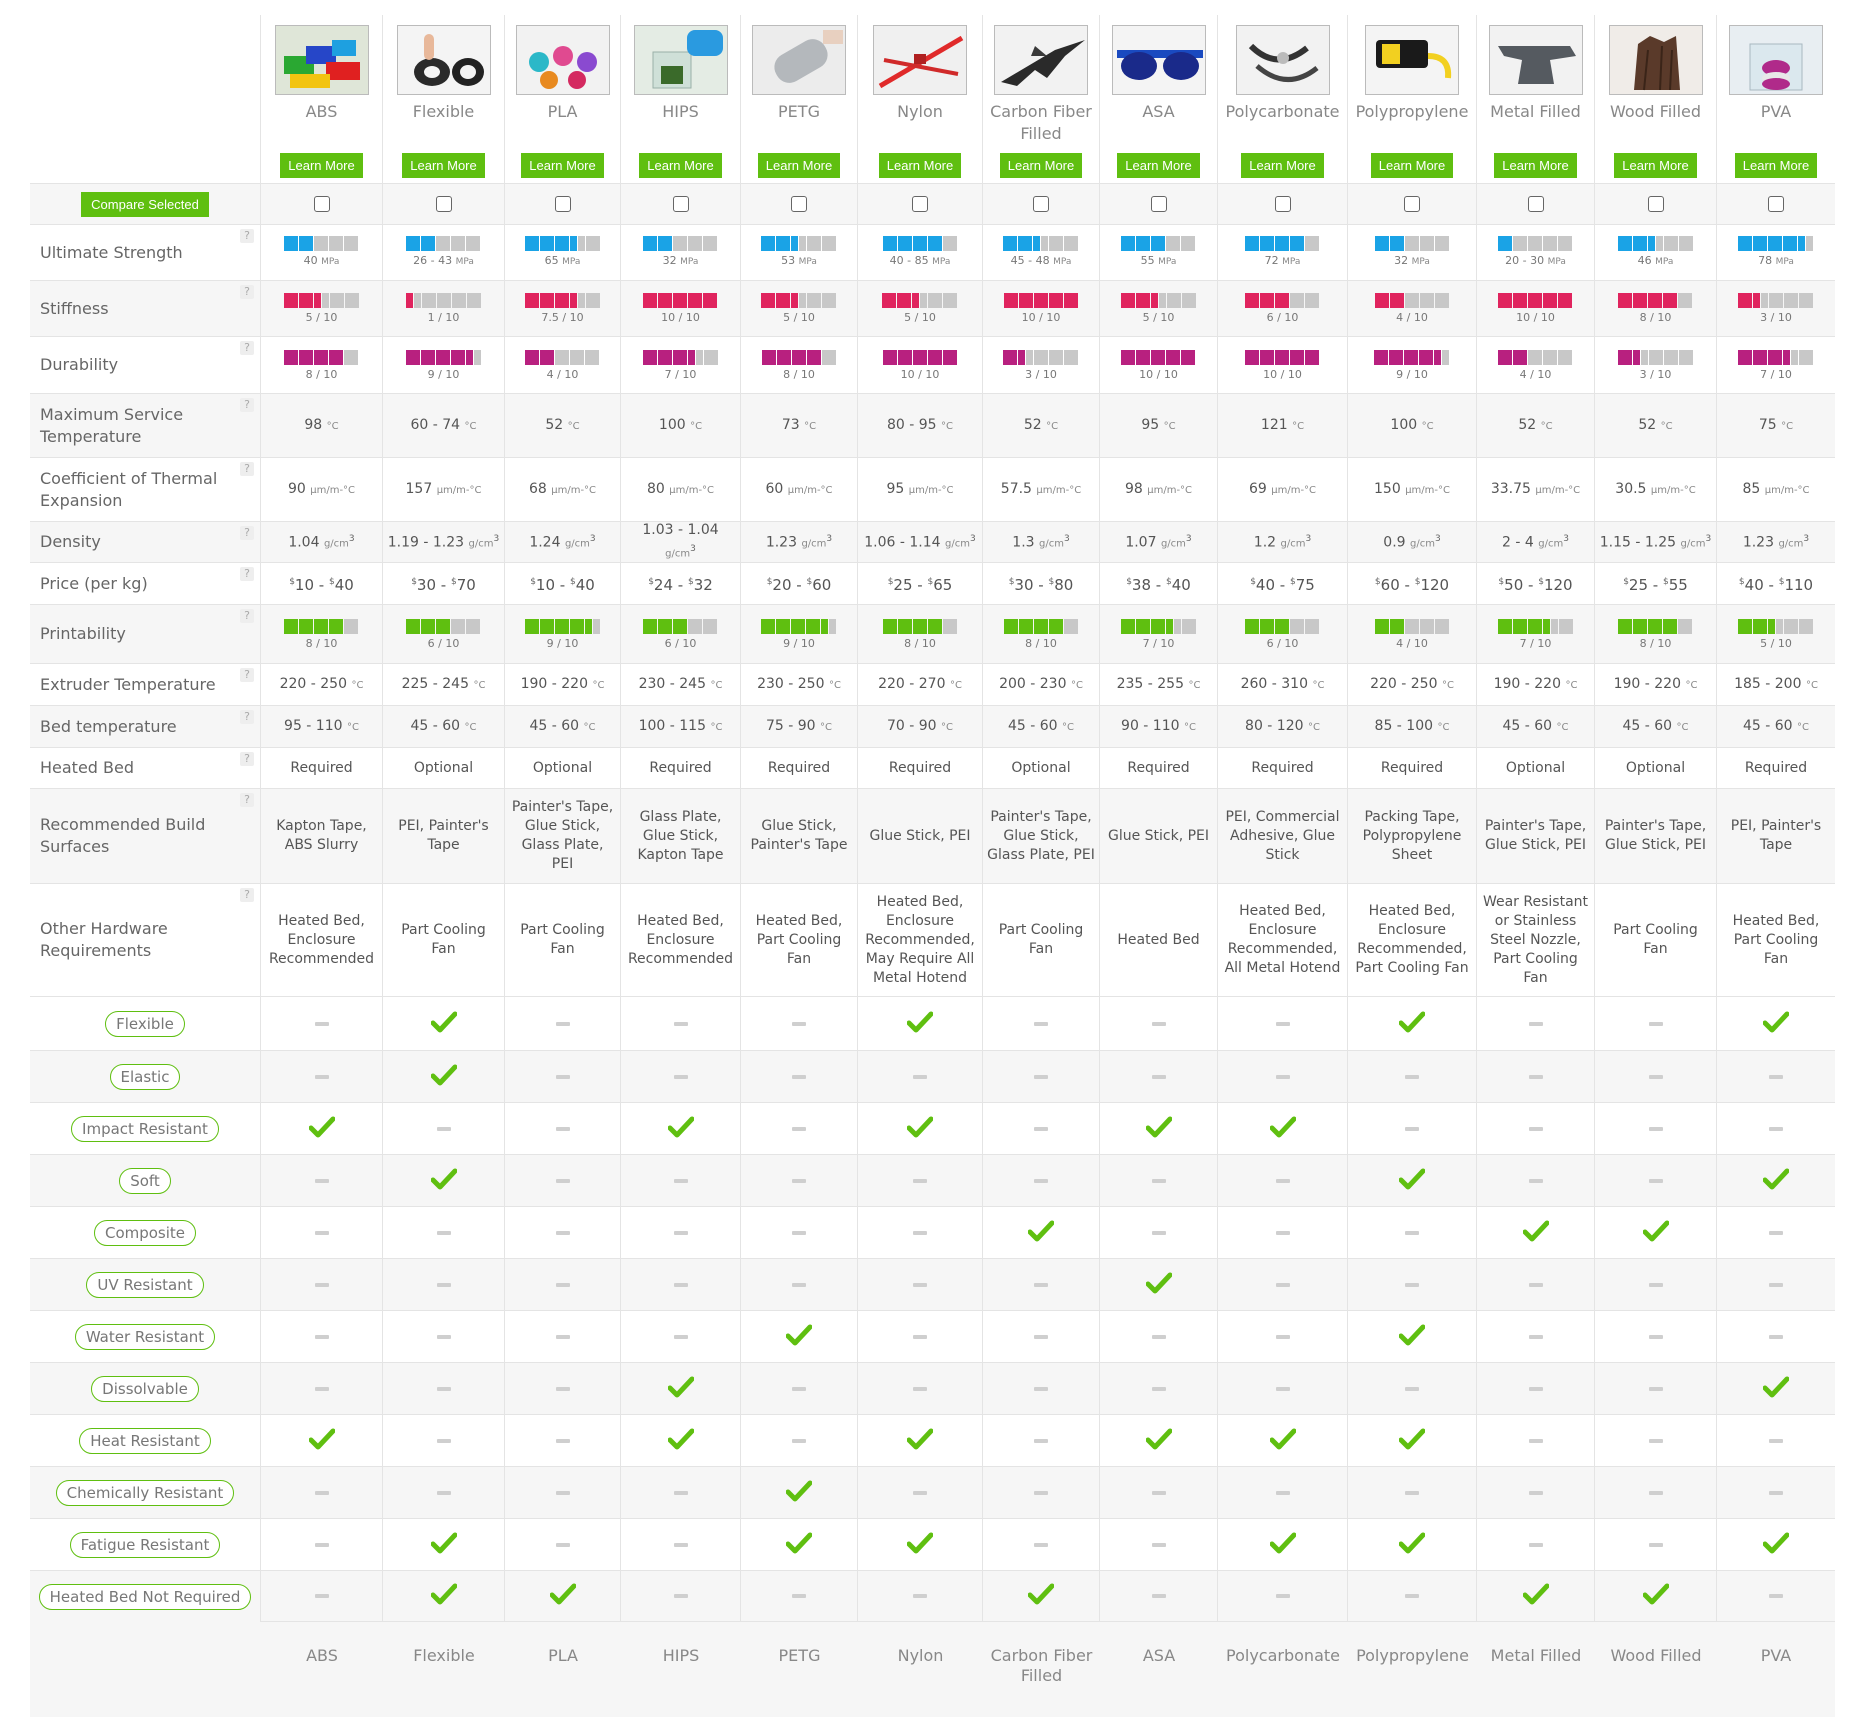 This screenshot has width=1855, height=1717. What do you see at coordinates (145, 1076) in the screenshot?
I see `property-filter-elastic: Elastic` at bounding box center [145, 1076].